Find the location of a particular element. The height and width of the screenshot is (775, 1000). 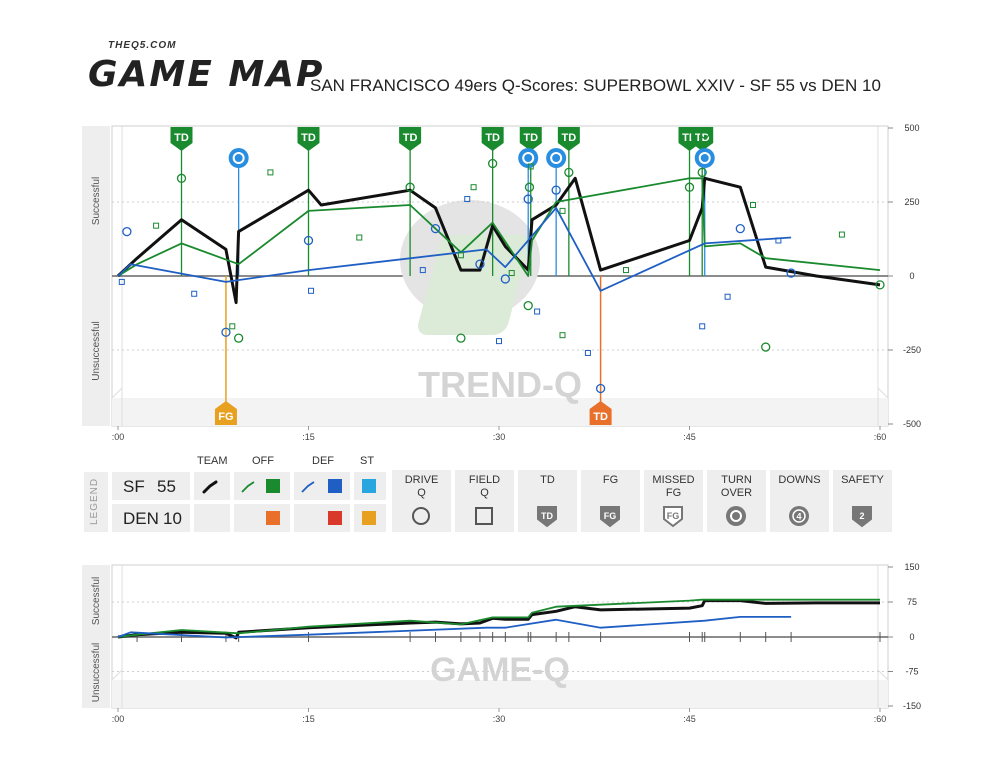

legend-symbol-label: TD is located at coordinates (547, 480).